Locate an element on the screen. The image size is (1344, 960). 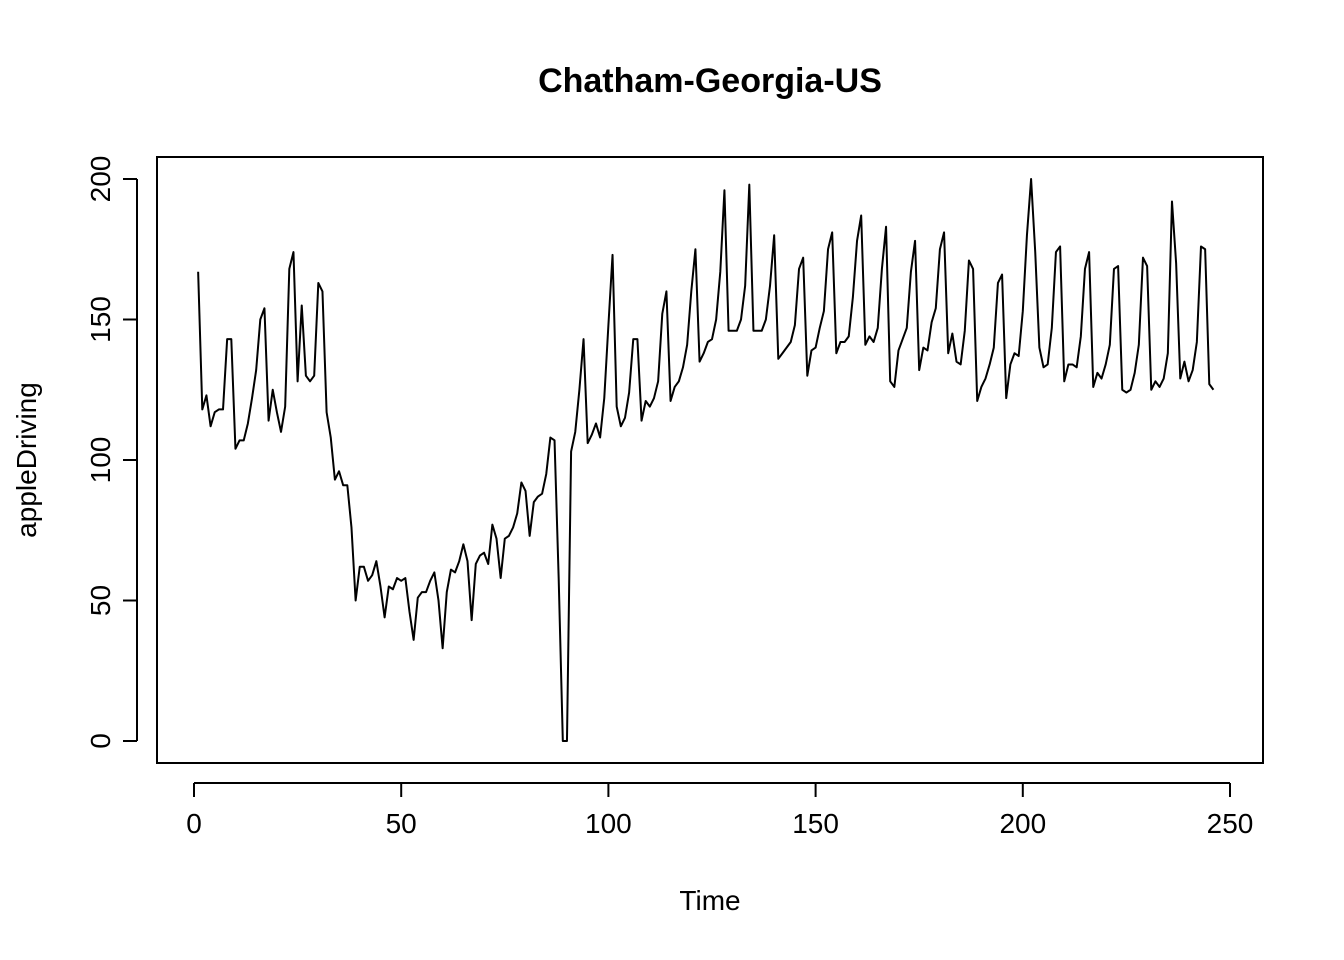
y-tick-label: 100 is located at coordinates (100, 460).